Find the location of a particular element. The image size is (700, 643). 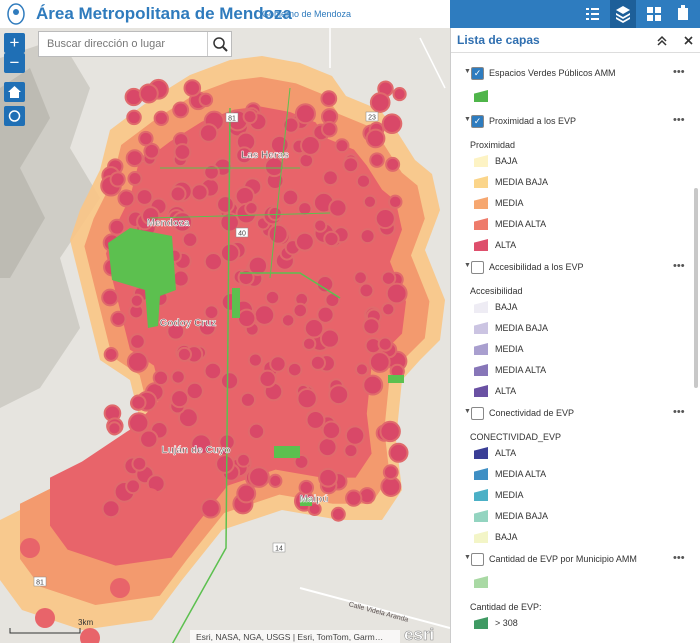

toolbar is located at coordinates (575, 14).